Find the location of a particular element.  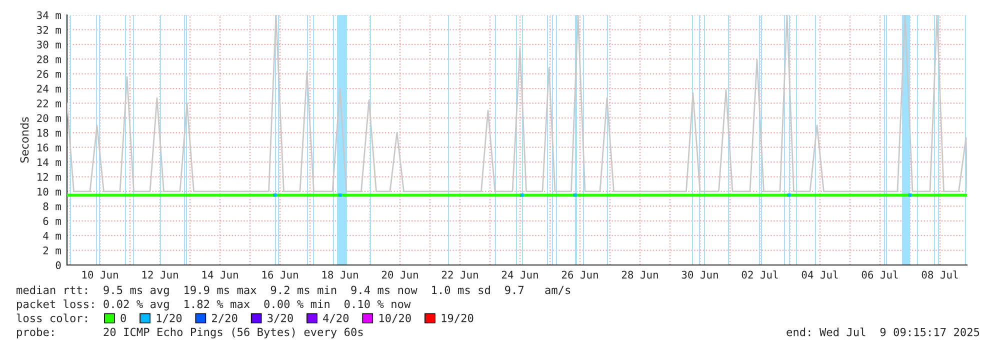

x-tick-label: 08 Jul is located at coordinates (940, 274).